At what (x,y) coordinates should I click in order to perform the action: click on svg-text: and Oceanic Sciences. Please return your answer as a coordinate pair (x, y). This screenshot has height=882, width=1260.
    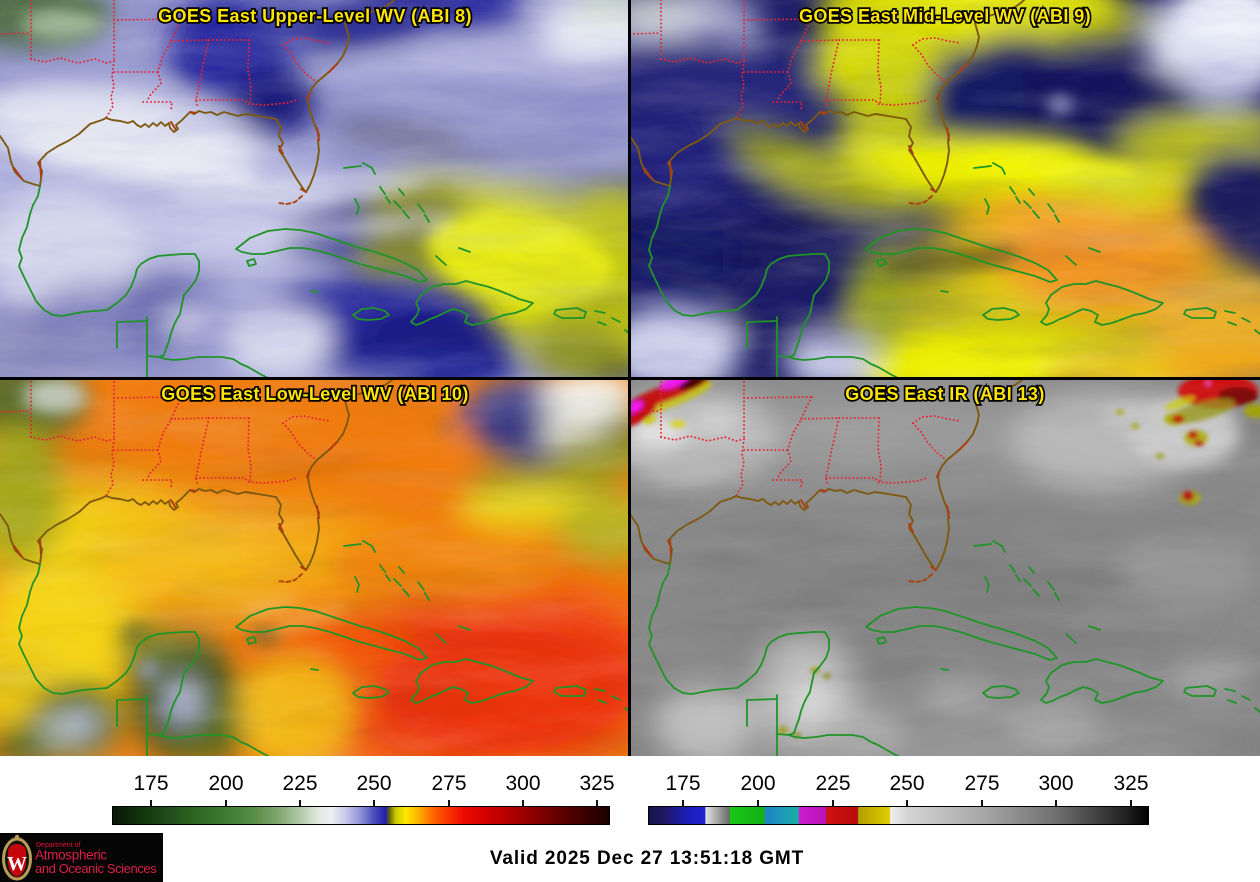
    Looking at the image, I should click on (96, 868).